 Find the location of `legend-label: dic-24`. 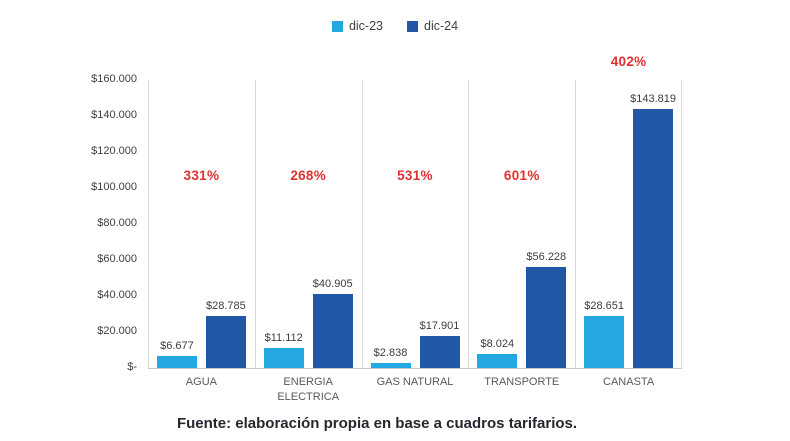

legend-label: dic-24 is located at coordinates (441, 26).